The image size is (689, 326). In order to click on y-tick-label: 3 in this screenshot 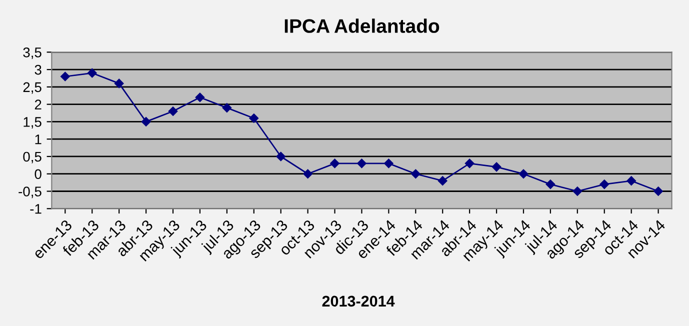, I will do `click(38, 69)`.